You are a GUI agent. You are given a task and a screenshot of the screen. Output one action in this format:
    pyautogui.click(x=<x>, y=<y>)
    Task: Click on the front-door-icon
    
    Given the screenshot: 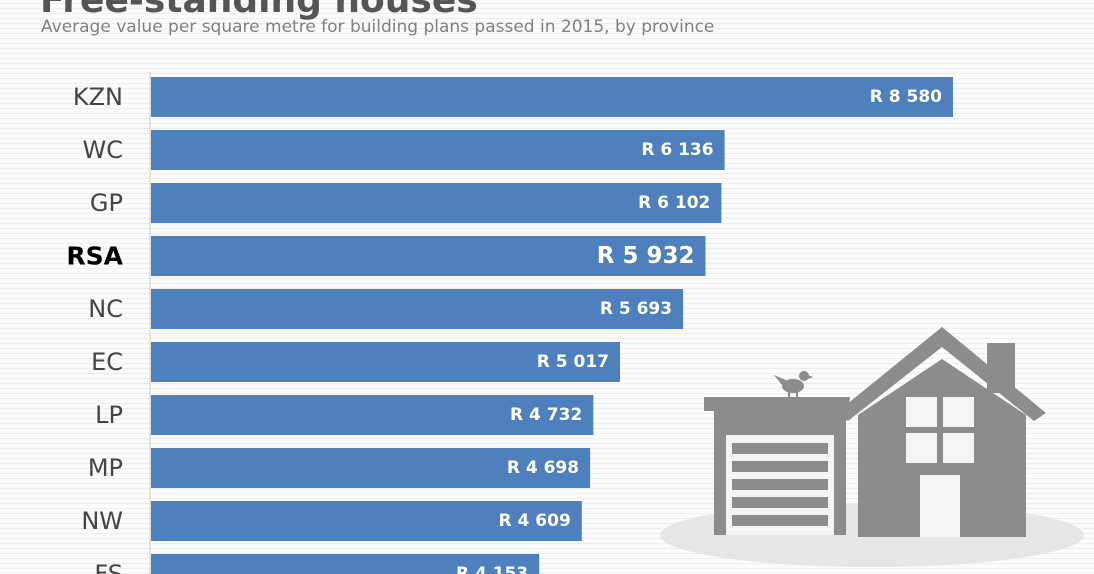 What is the action you would take?
    pyautogui.click(x=940, y=506)
    